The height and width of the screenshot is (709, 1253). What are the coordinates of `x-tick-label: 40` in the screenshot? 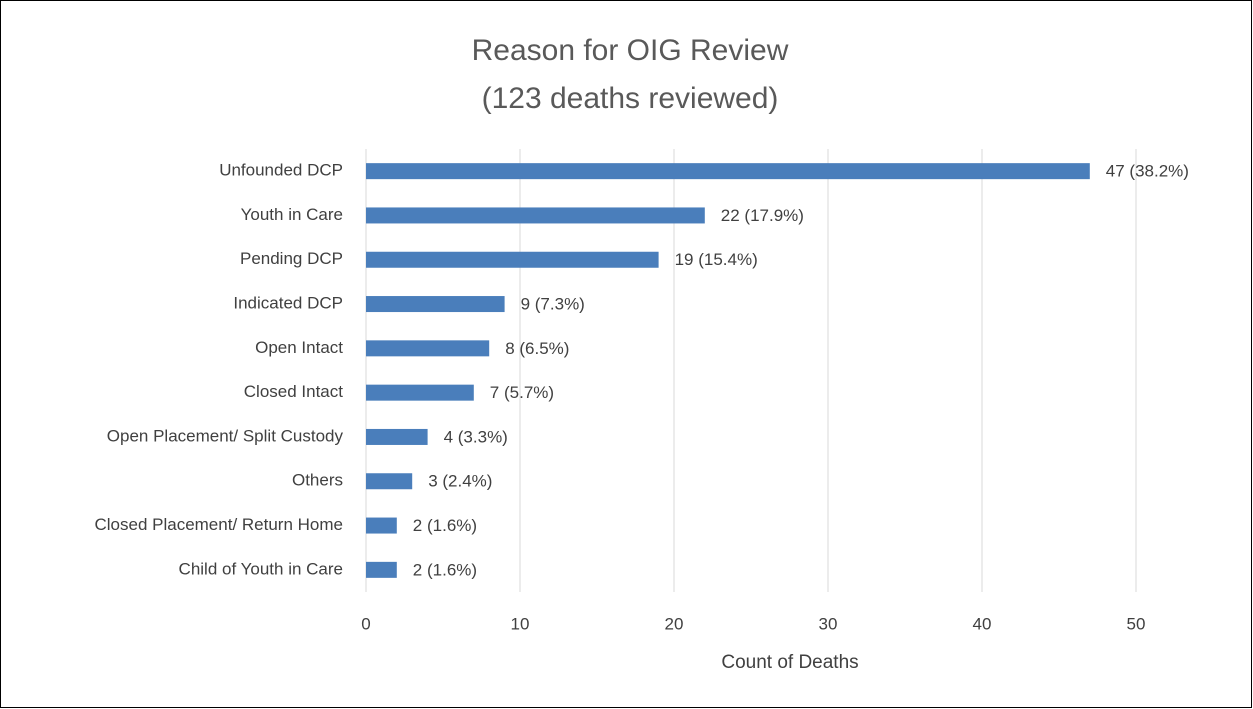 It's located at (982, 623).